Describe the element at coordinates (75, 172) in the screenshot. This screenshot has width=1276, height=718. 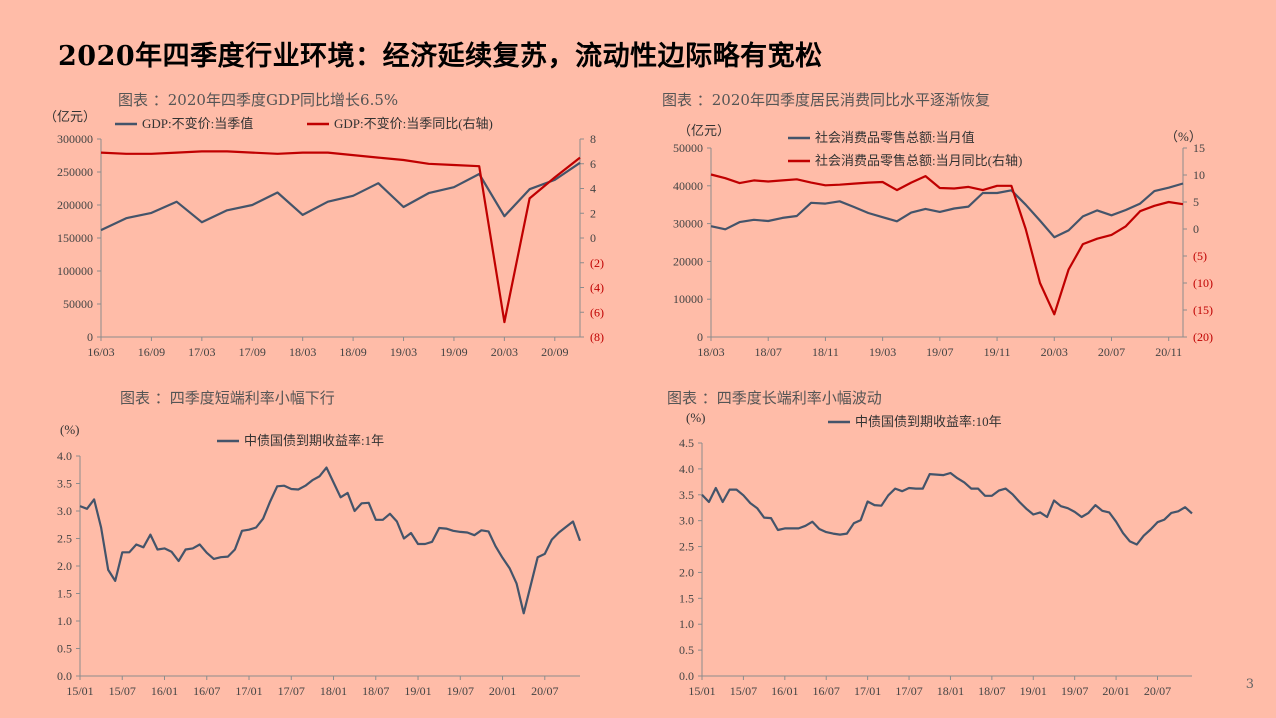
I see `y-tick-label-left: 250000` at that location.